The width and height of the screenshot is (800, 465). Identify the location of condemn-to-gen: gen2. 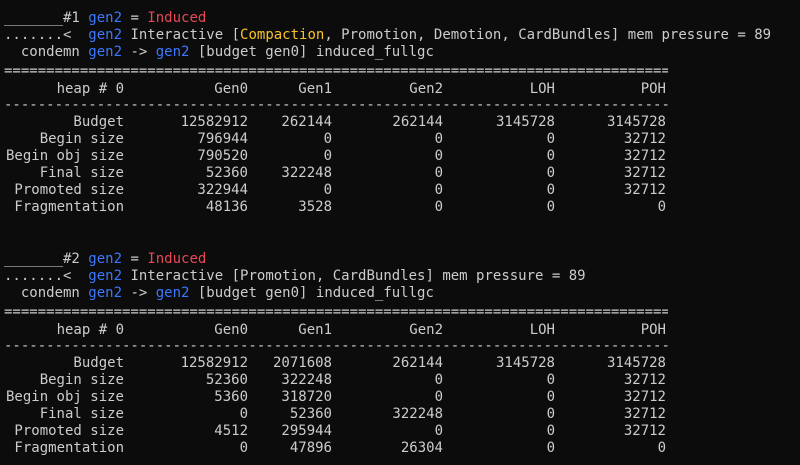
(172, 52).